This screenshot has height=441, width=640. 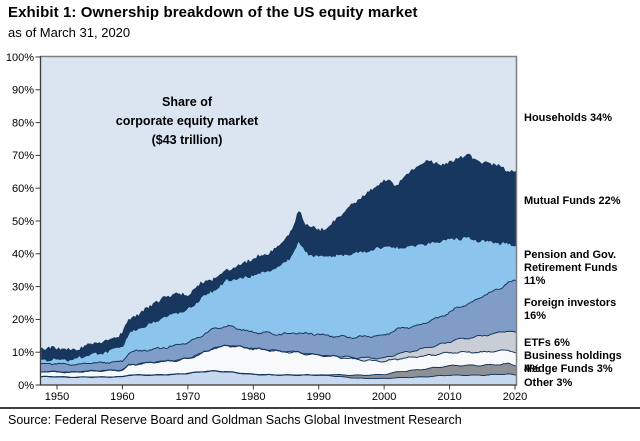 I want to click on y-tick-label: 40%, so click(x=23, y=255).